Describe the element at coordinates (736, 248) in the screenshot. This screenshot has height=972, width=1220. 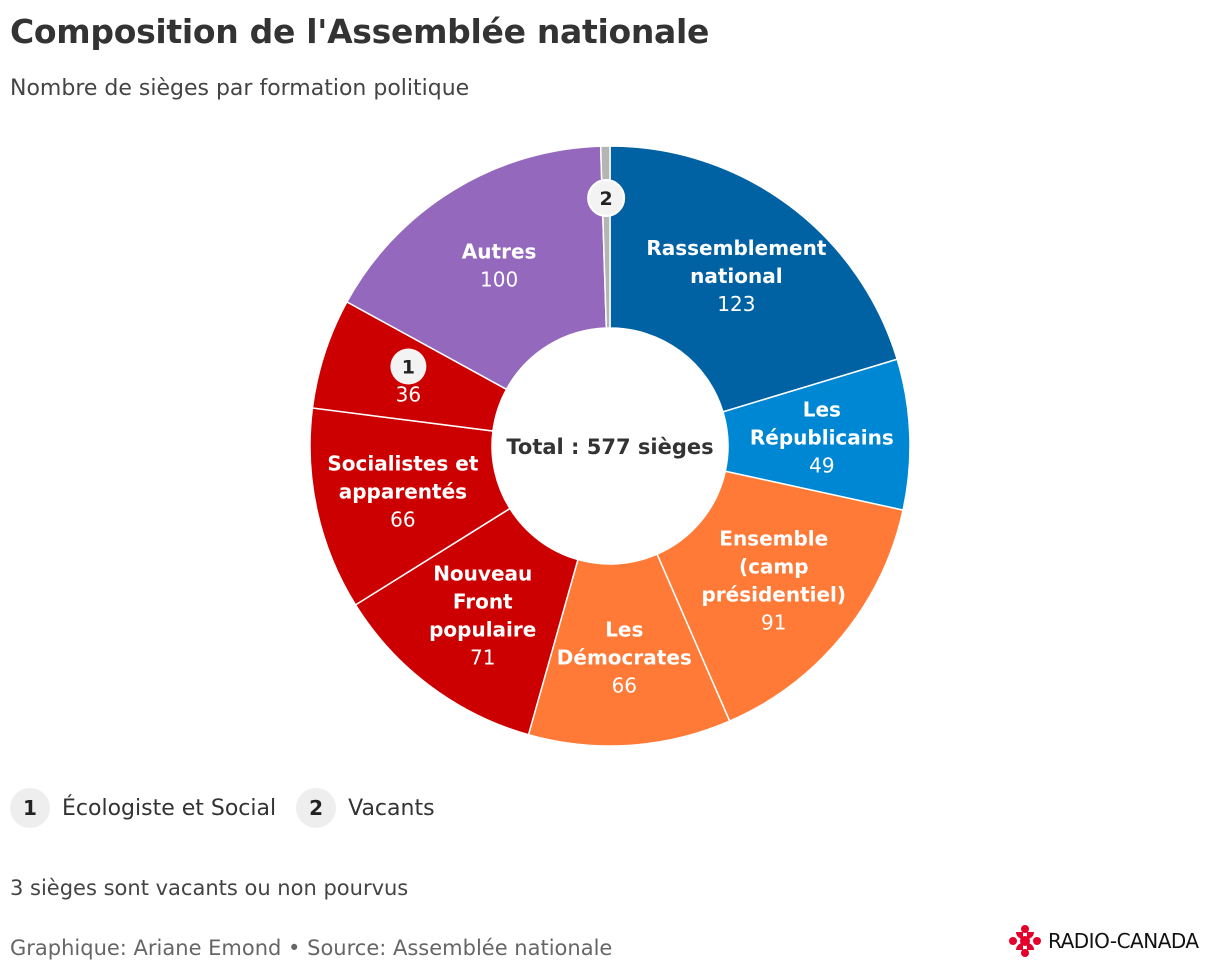
I see `label-rassemblement-national-line-0: Rassemblement` at that location.